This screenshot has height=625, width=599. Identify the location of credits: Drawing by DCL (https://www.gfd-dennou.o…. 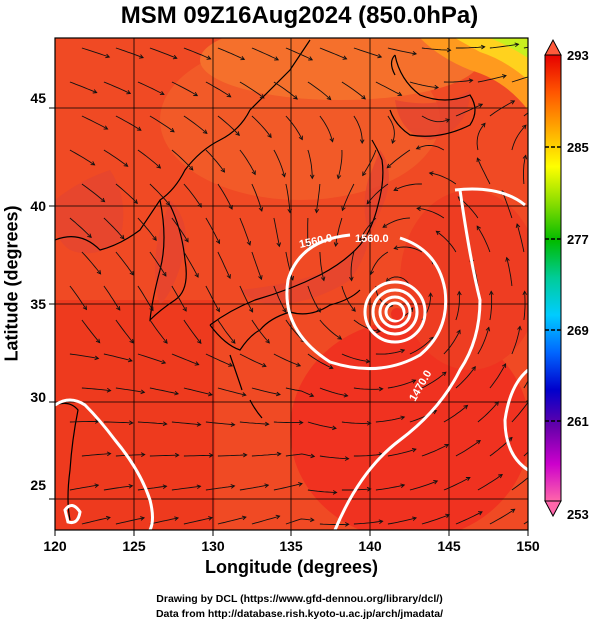
(299, 607).